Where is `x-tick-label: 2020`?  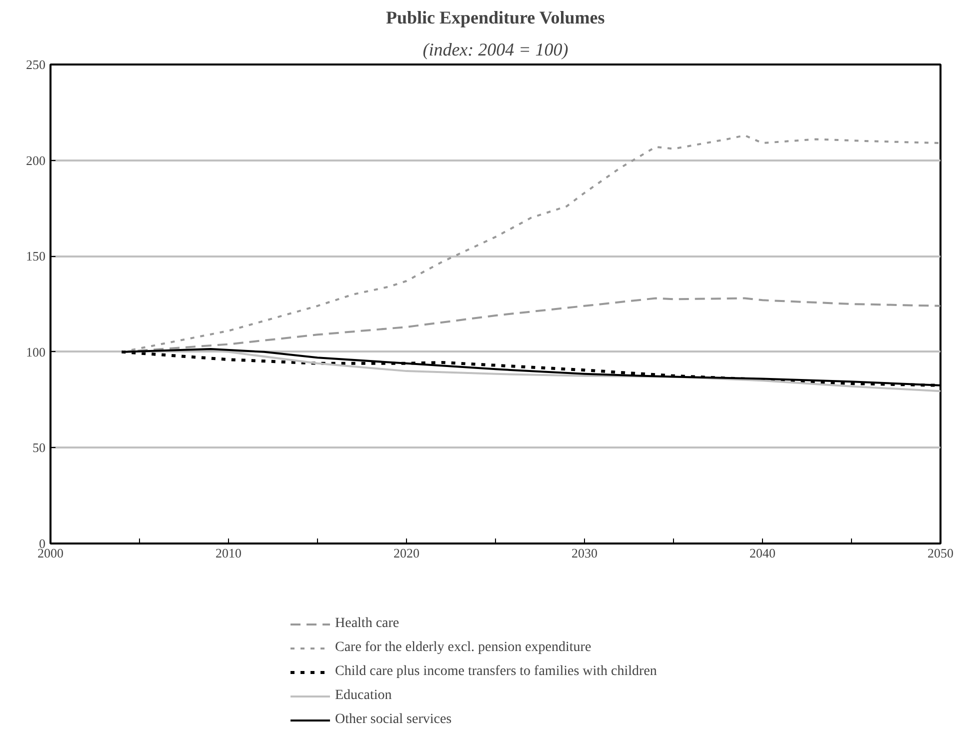 x-tick-label: 2020 is located at coordinates (407, 553).